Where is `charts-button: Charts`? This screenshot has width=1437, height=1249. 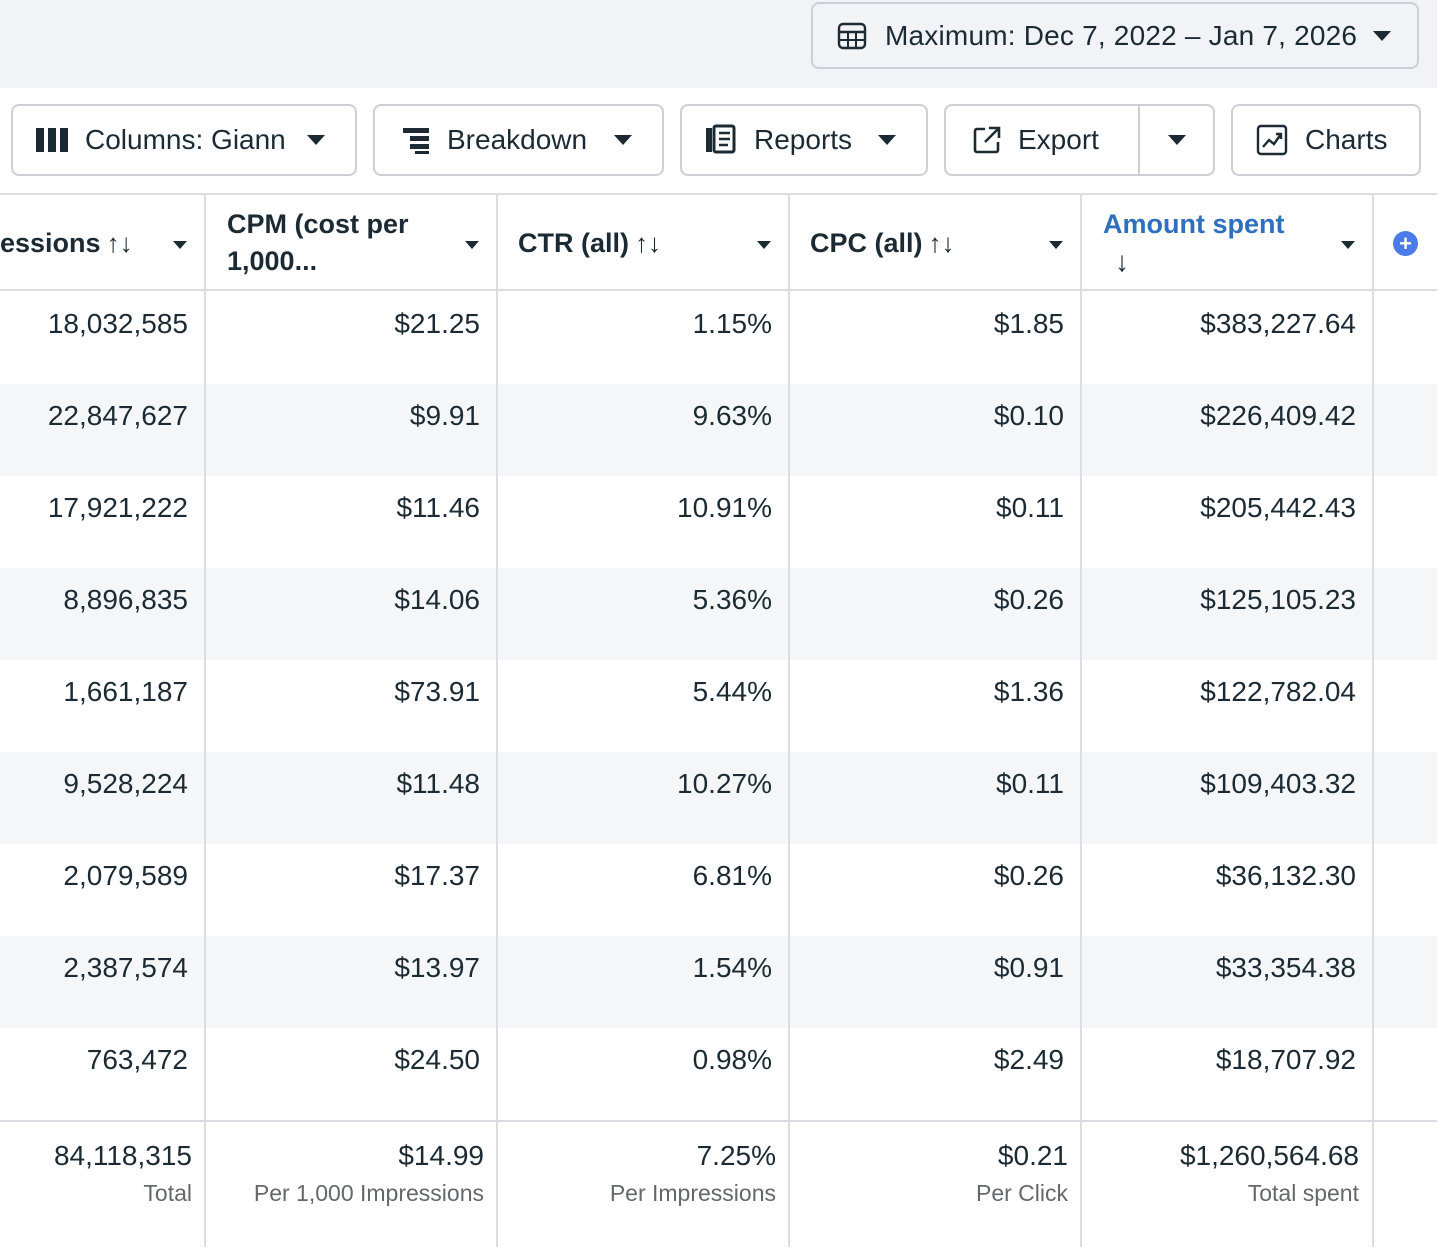 charts-button: Charts is located at coordinates (1326, 140).